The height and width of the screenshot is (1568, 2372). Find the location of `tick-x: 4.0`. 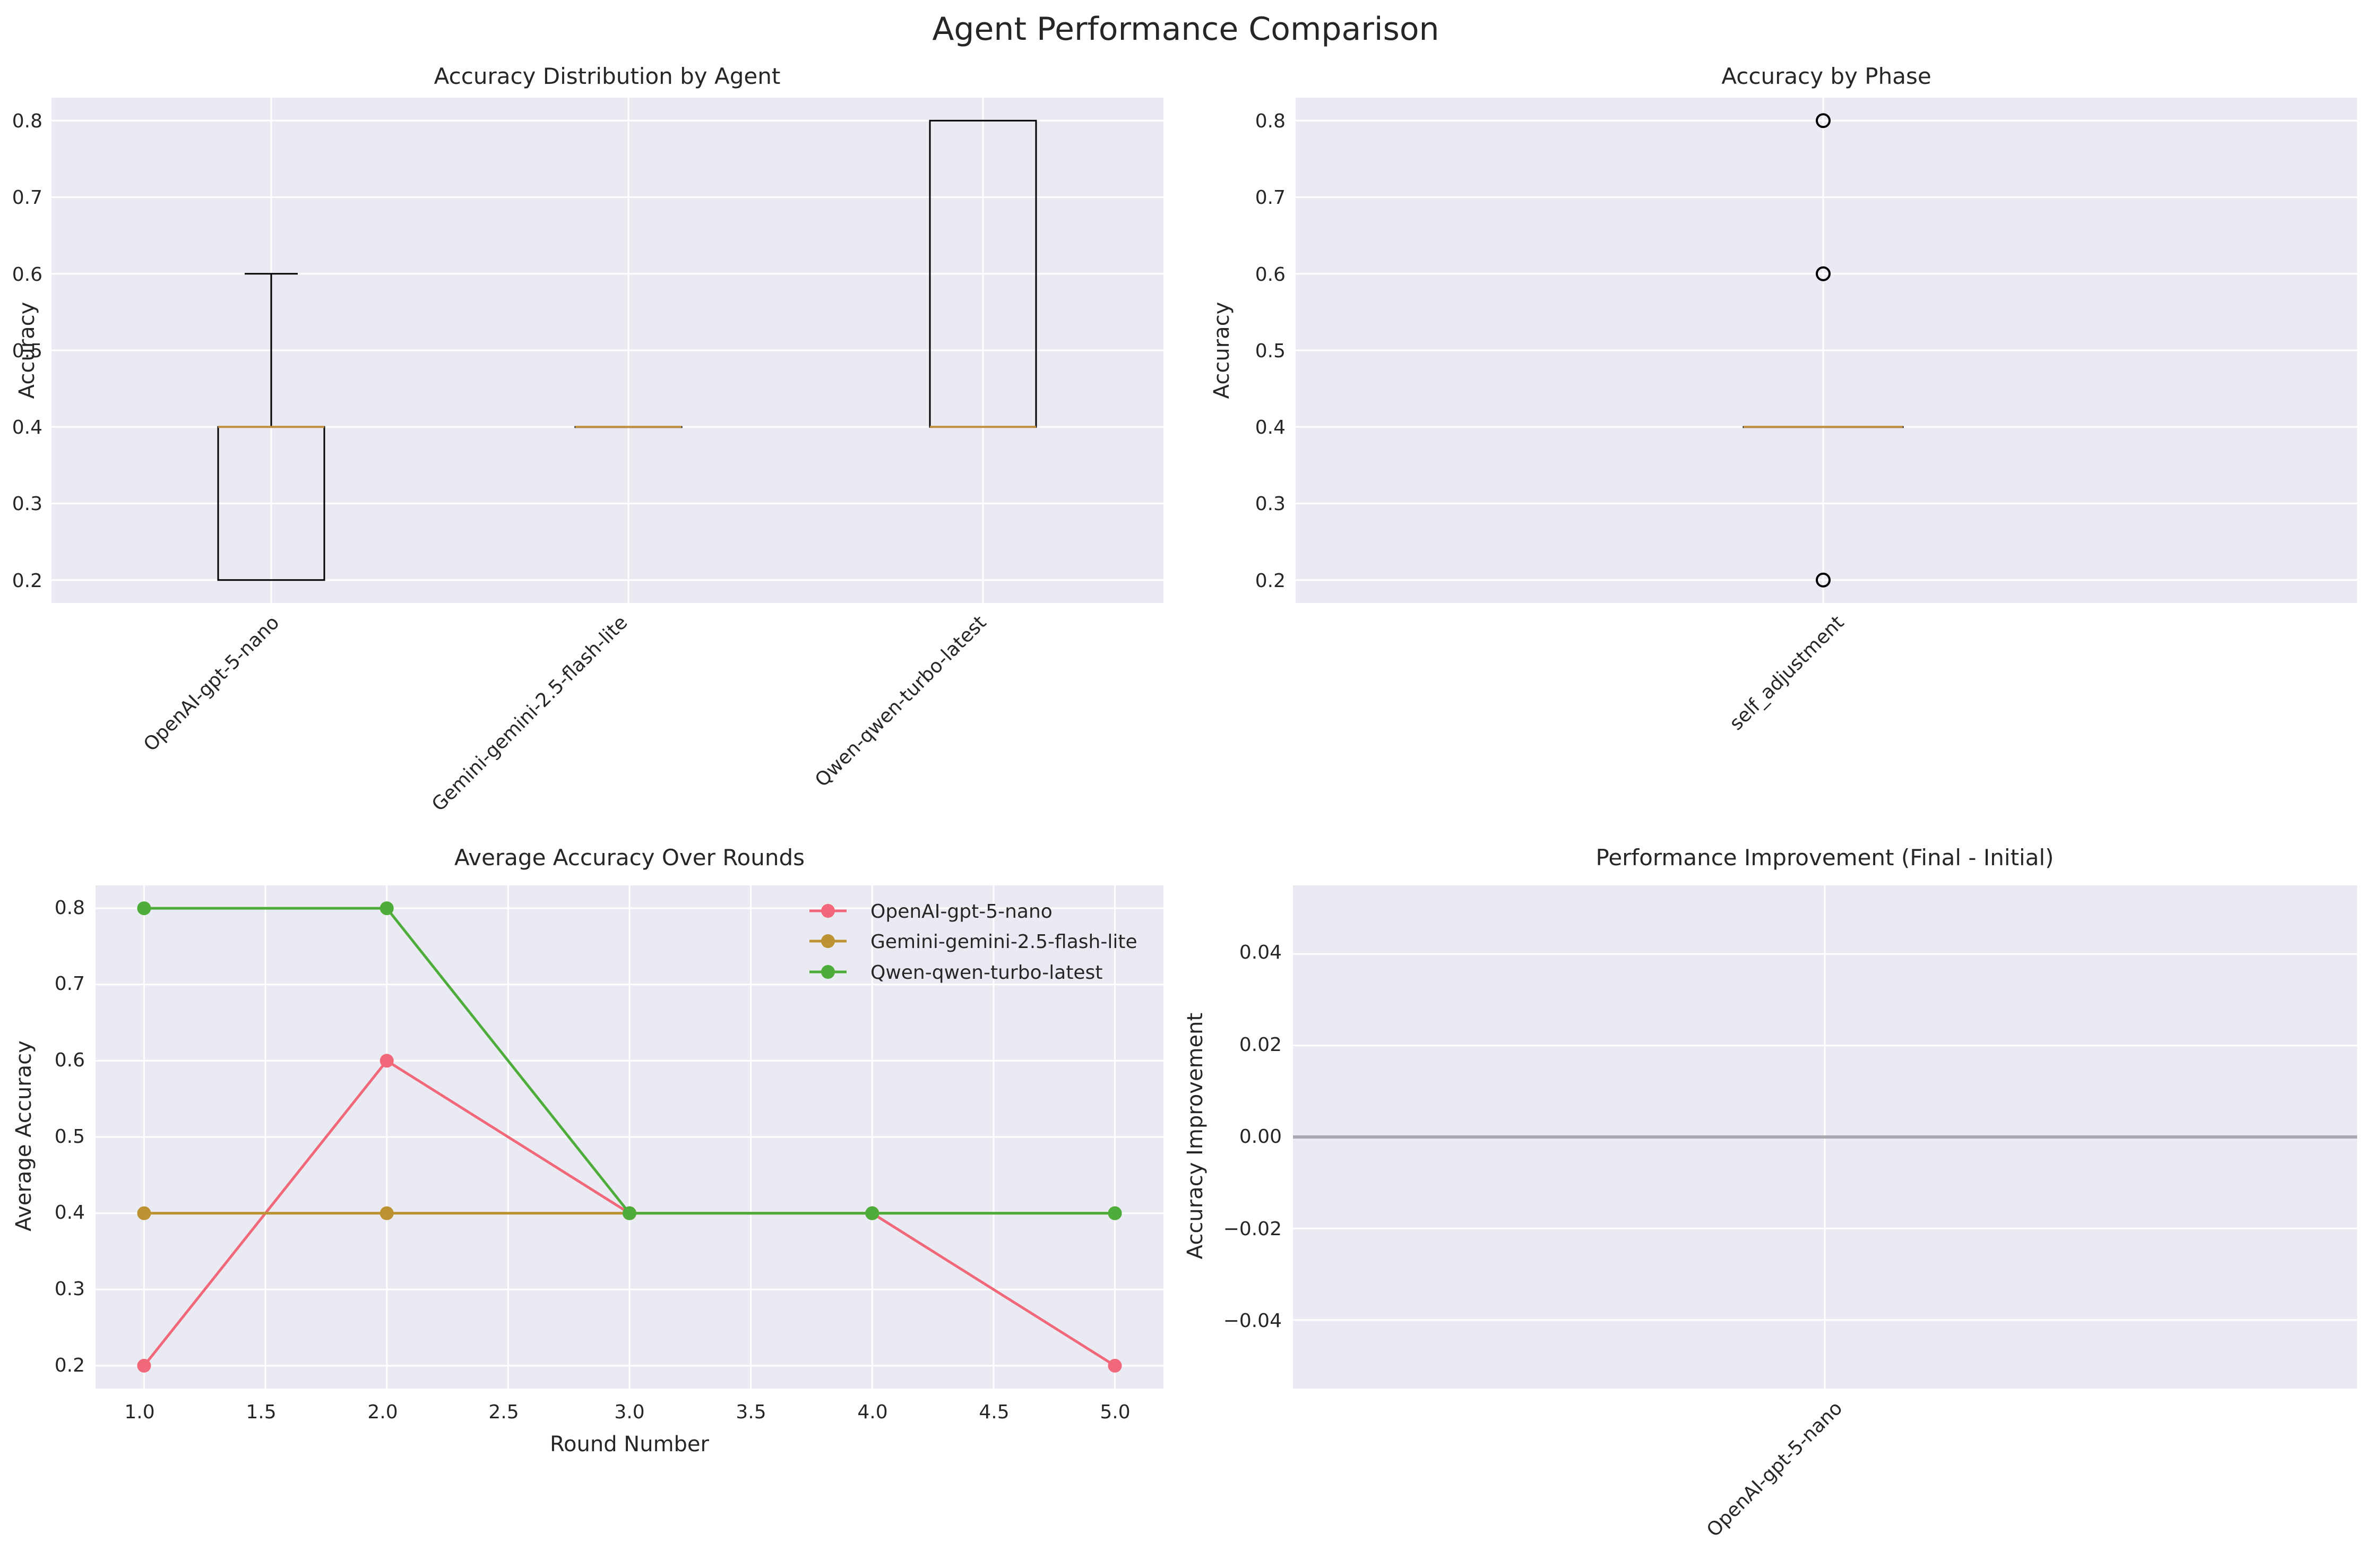

tick-x: 4.0 is located at coordinates (872, 1412).